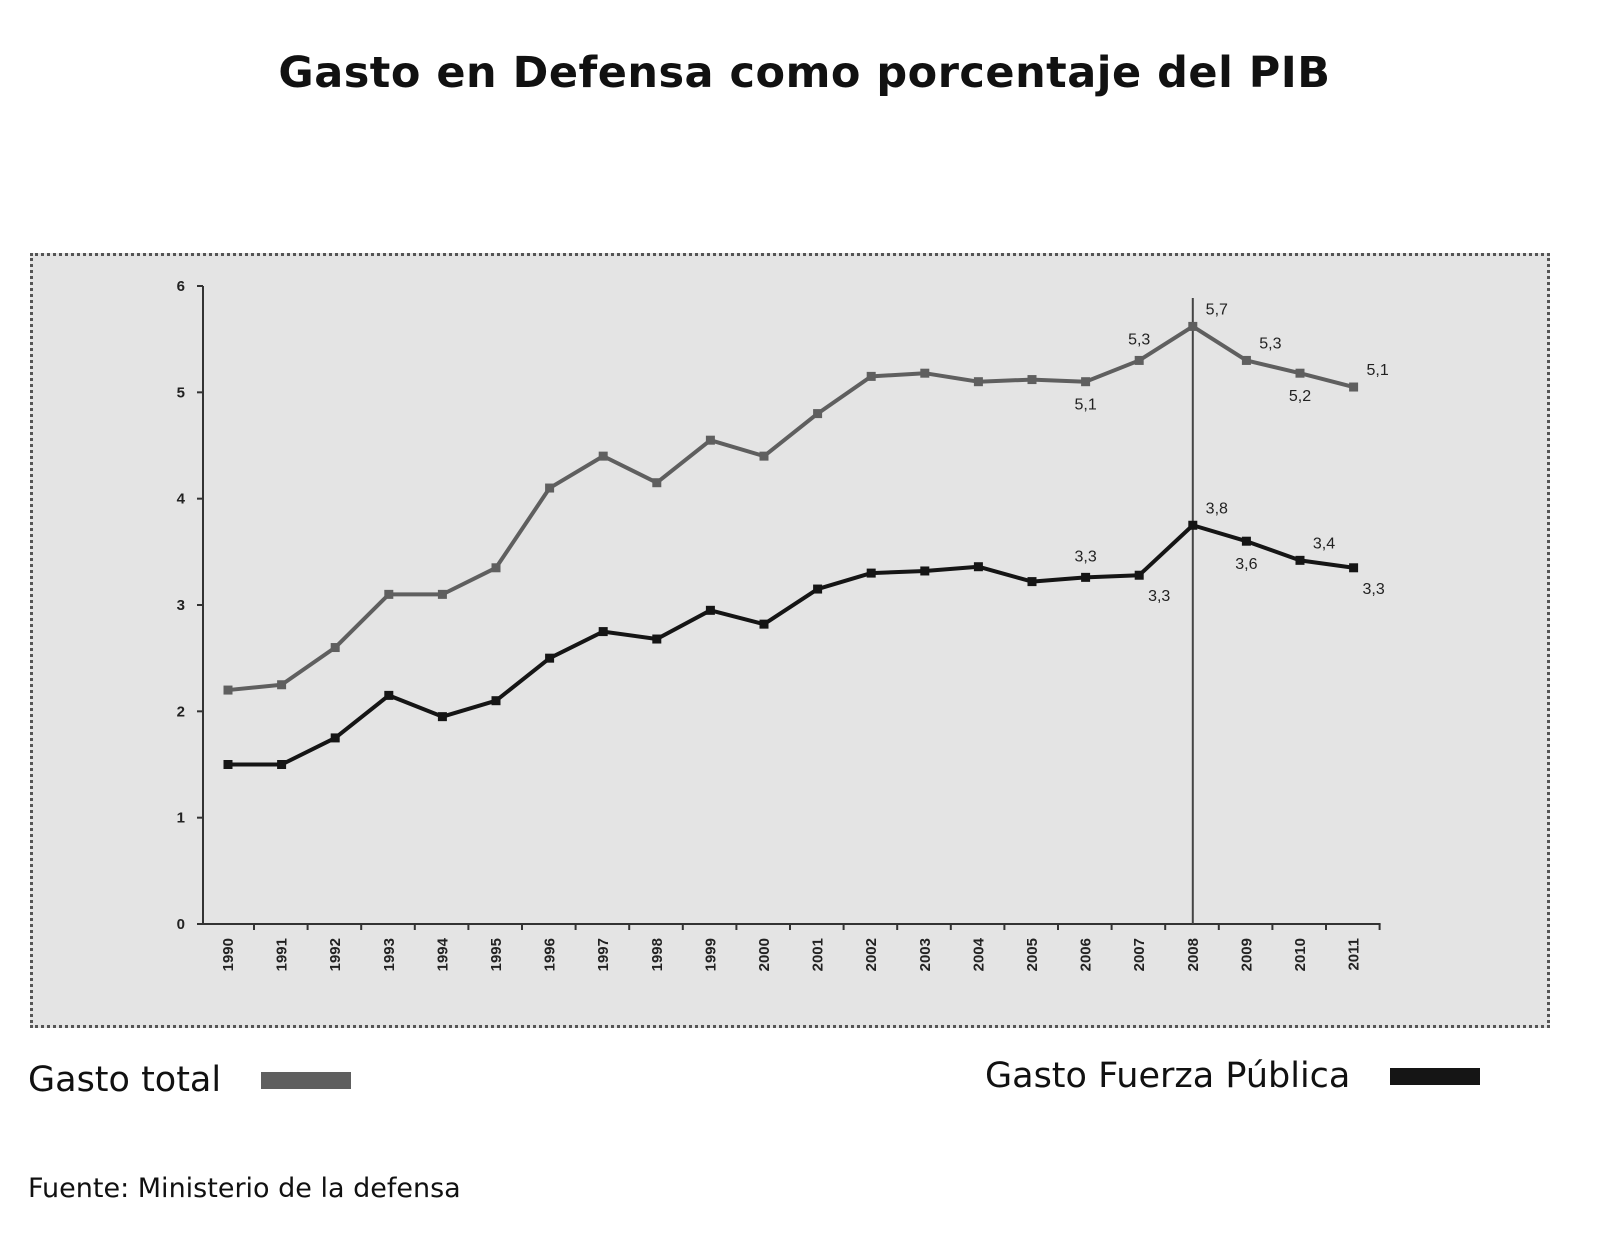 The image size is (1609, 1237). Describe the element at coordinates (228, 690) in the screenshot. I see `data-point-total-1990` at that location.